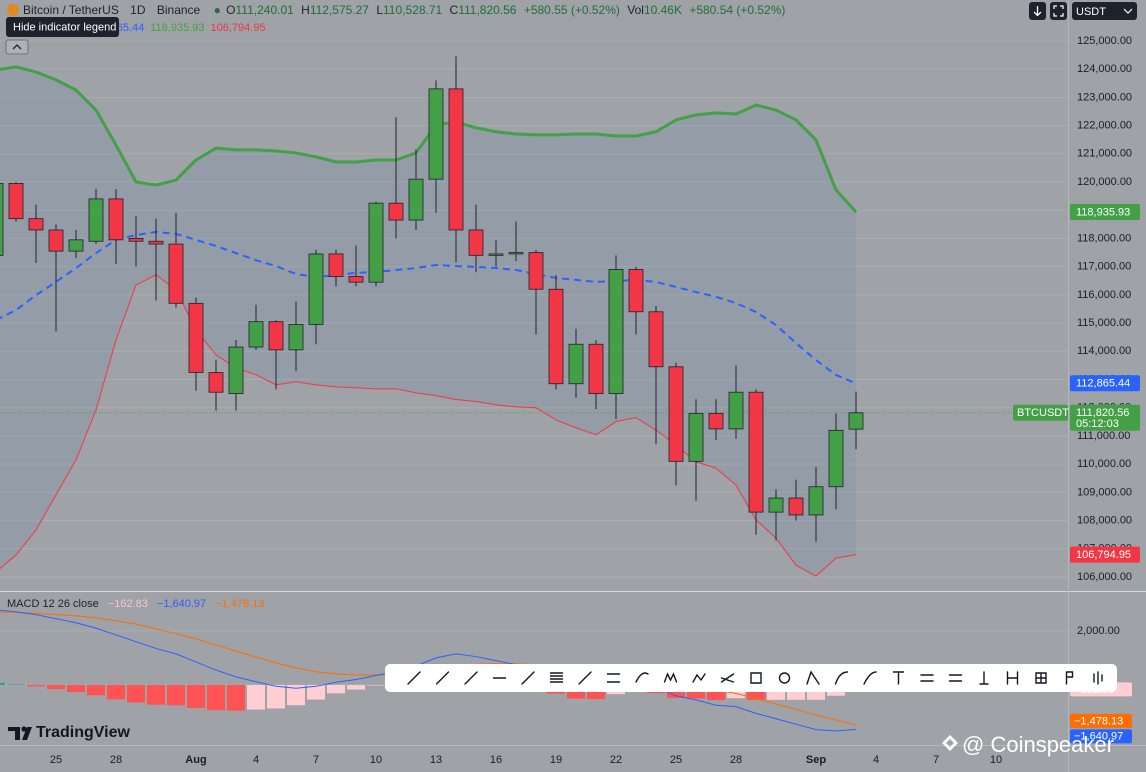 The image size is (1146, 772). What do you see at coordinates (14, 733) in the screenshot?
I see `logo-mark` at bounding box center [14, 733].